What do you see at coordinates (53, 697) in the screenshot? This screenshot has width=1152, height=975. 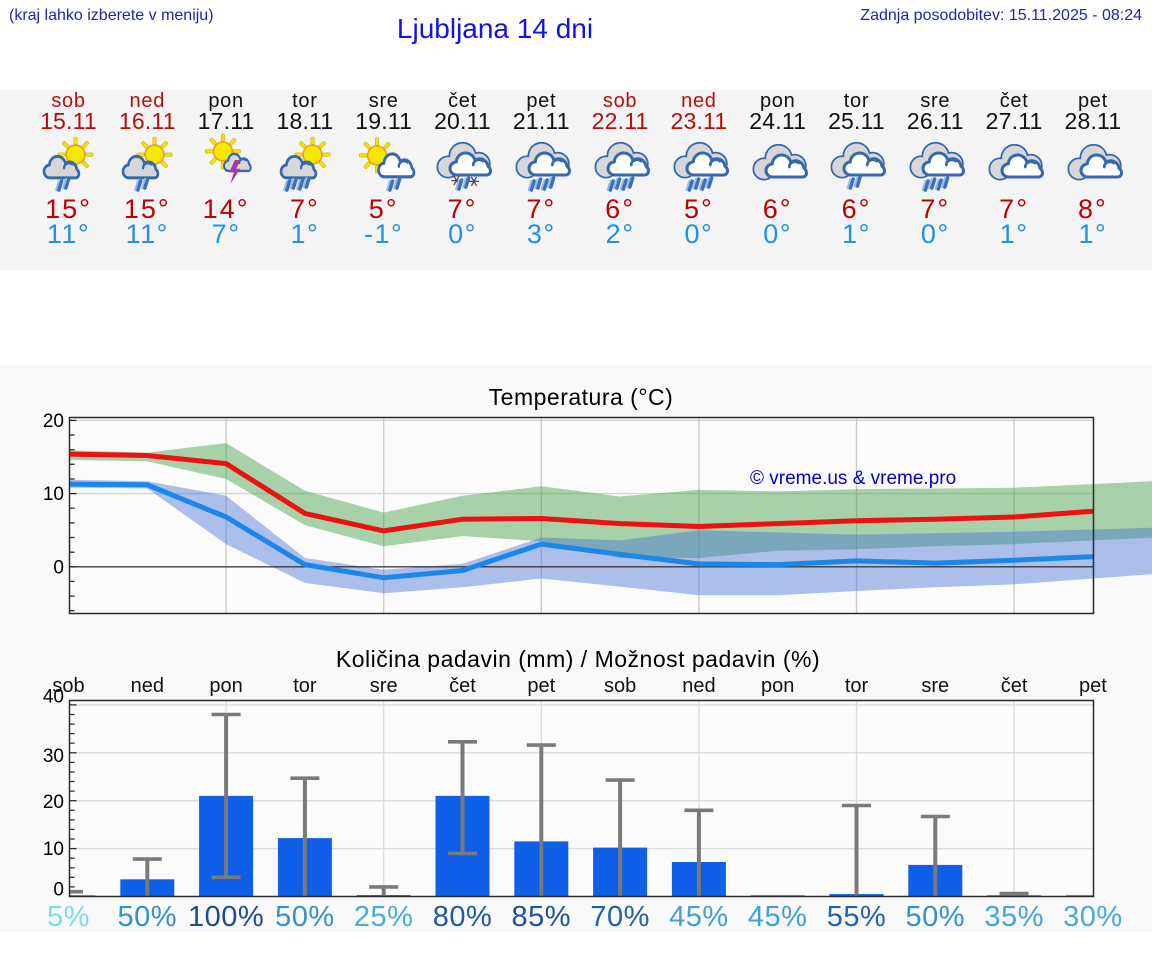 I see `svg-text: 40` at bounding box center [53, 697].